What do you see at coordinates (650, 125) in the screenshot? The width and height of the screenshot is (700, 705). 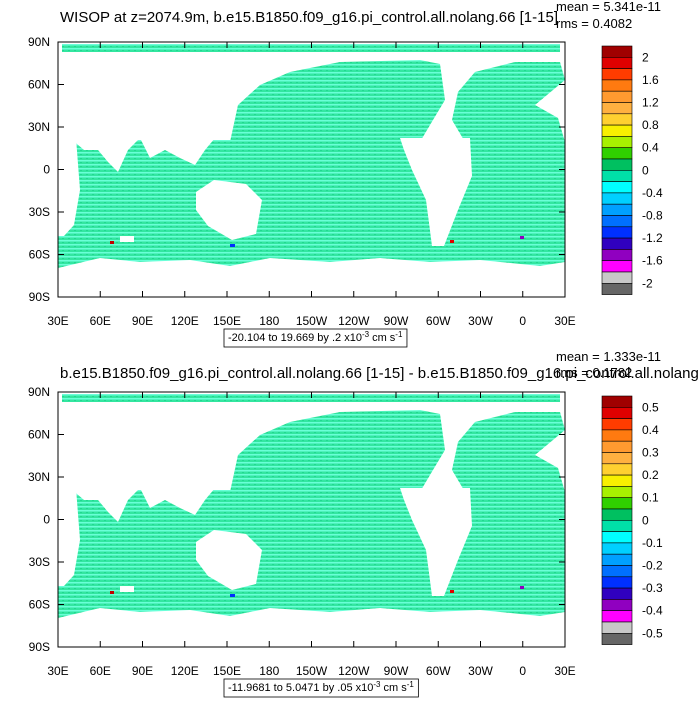 I see `colorbar-label: 0.8` at bounding box center [650, 125].